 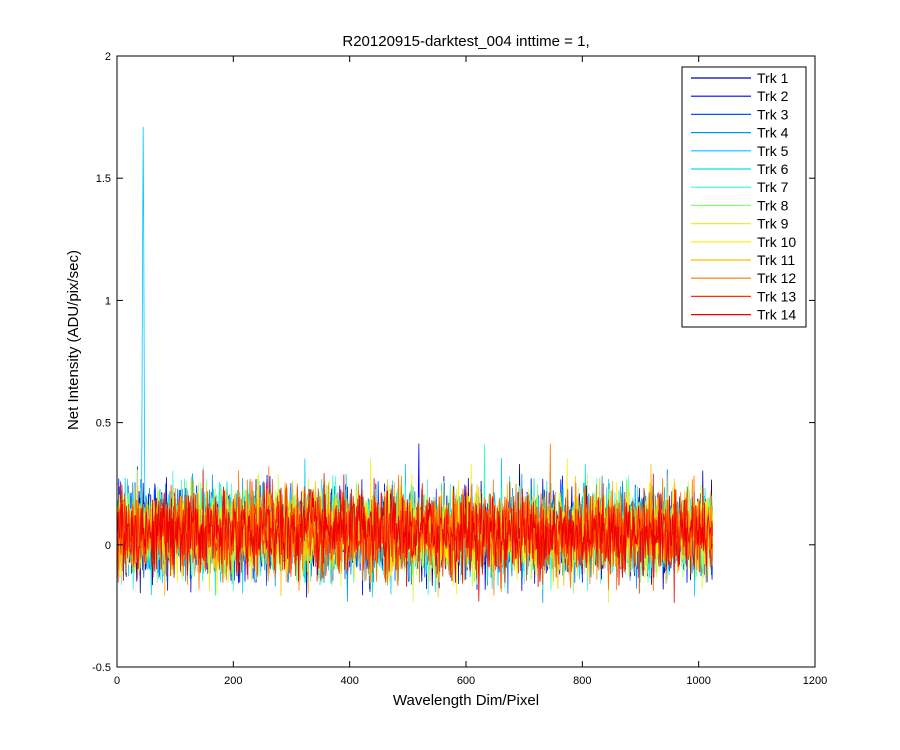 What do you see at coordinates (108, 546) in the screenshot?
I see `y-tick-label: 0` at bounding box center [108, 546].